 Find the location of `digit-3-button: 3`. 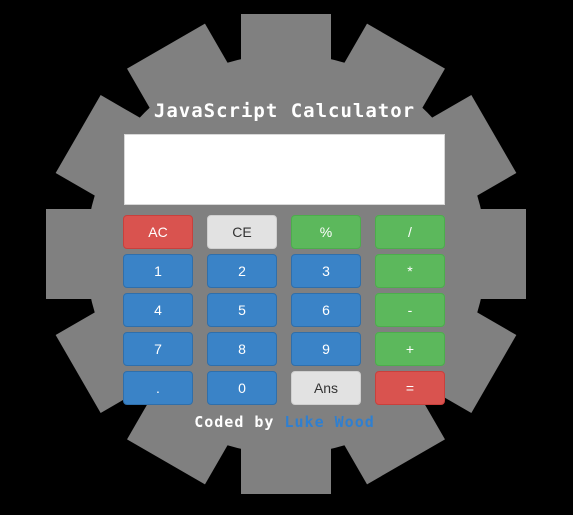

digit-3-button: 3 is located at coordinates (326, 271).